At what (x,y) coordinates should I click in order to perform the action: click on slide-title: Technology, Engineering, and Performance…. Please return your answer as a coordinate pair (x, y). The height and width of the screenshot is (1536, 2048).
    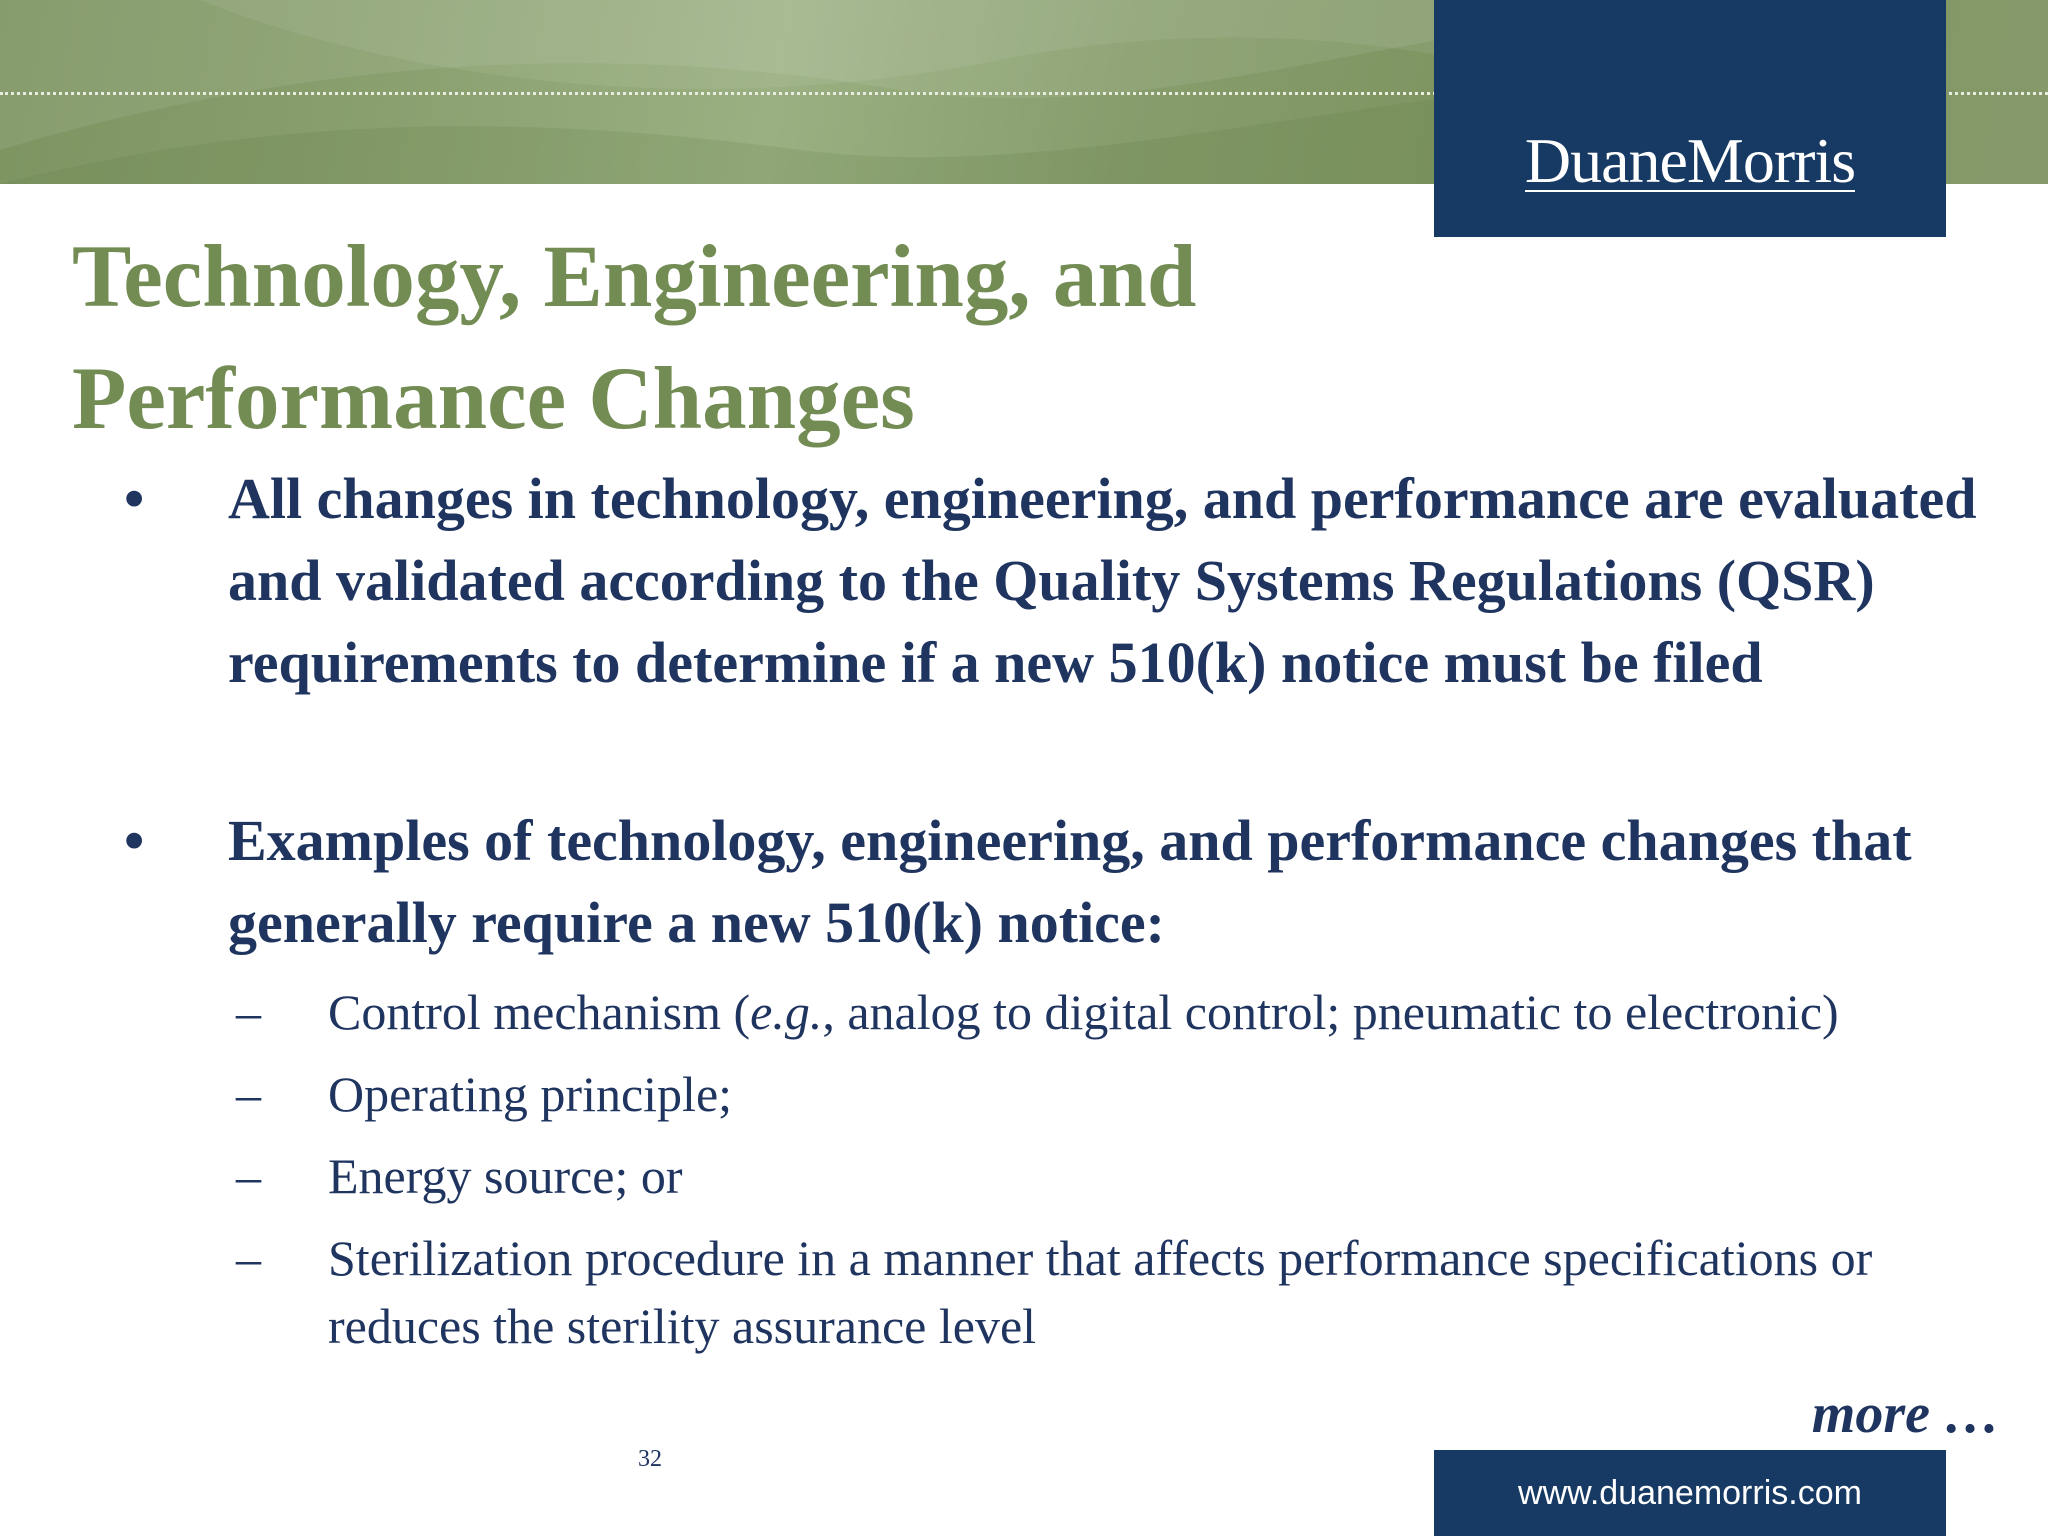
    Looking at the image, I should click on (762, 338).